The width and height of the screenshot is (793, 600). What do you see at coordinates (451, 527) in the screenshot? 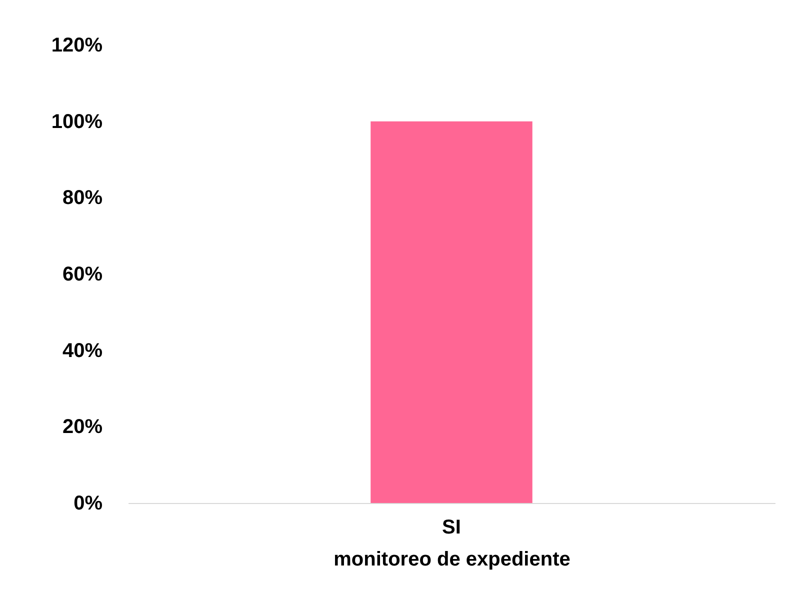
I see `x-tick-label: SI` at bounding box center [451, 527].